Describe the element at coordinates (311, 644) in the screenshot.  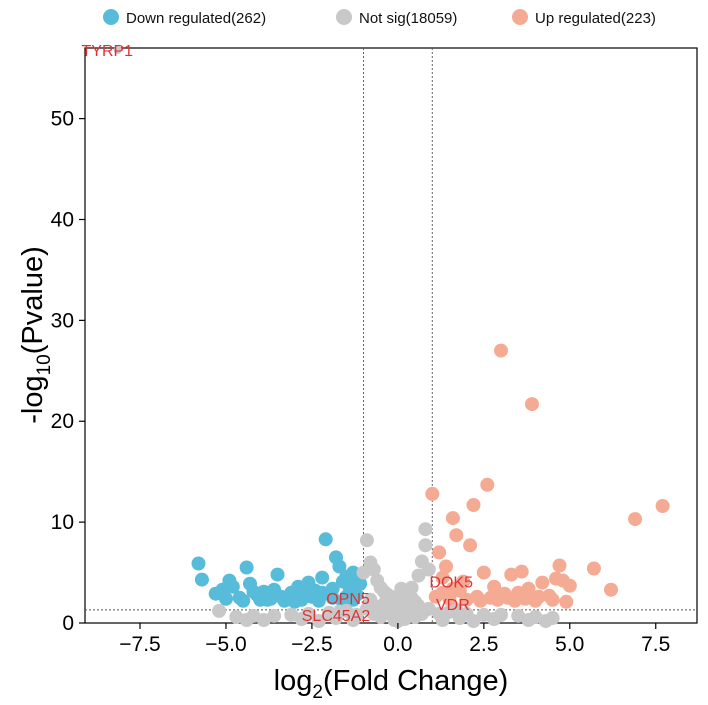
I see `x-tick-label: −2.5` at that location.